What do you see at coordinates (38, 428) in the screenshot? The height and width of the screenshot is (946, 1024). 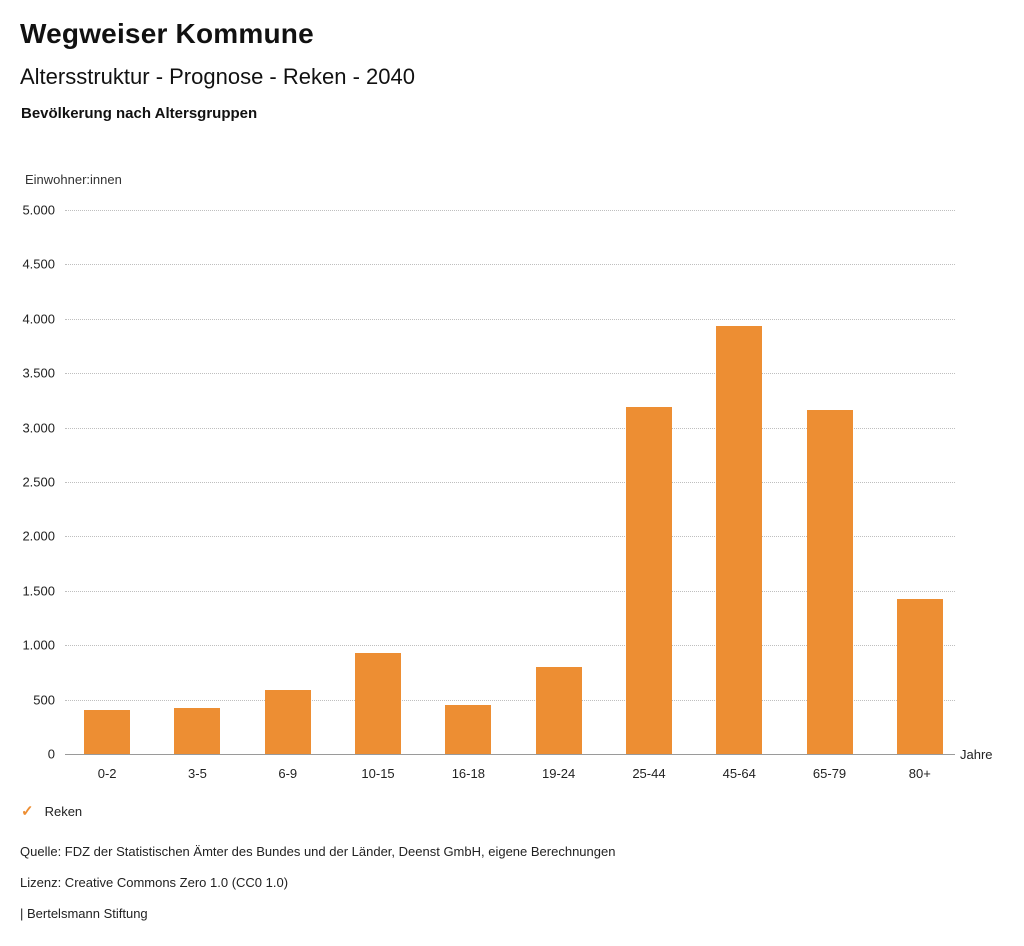 I see `y-axis-tick-label: 3.000` at bounding box center [38, 428].